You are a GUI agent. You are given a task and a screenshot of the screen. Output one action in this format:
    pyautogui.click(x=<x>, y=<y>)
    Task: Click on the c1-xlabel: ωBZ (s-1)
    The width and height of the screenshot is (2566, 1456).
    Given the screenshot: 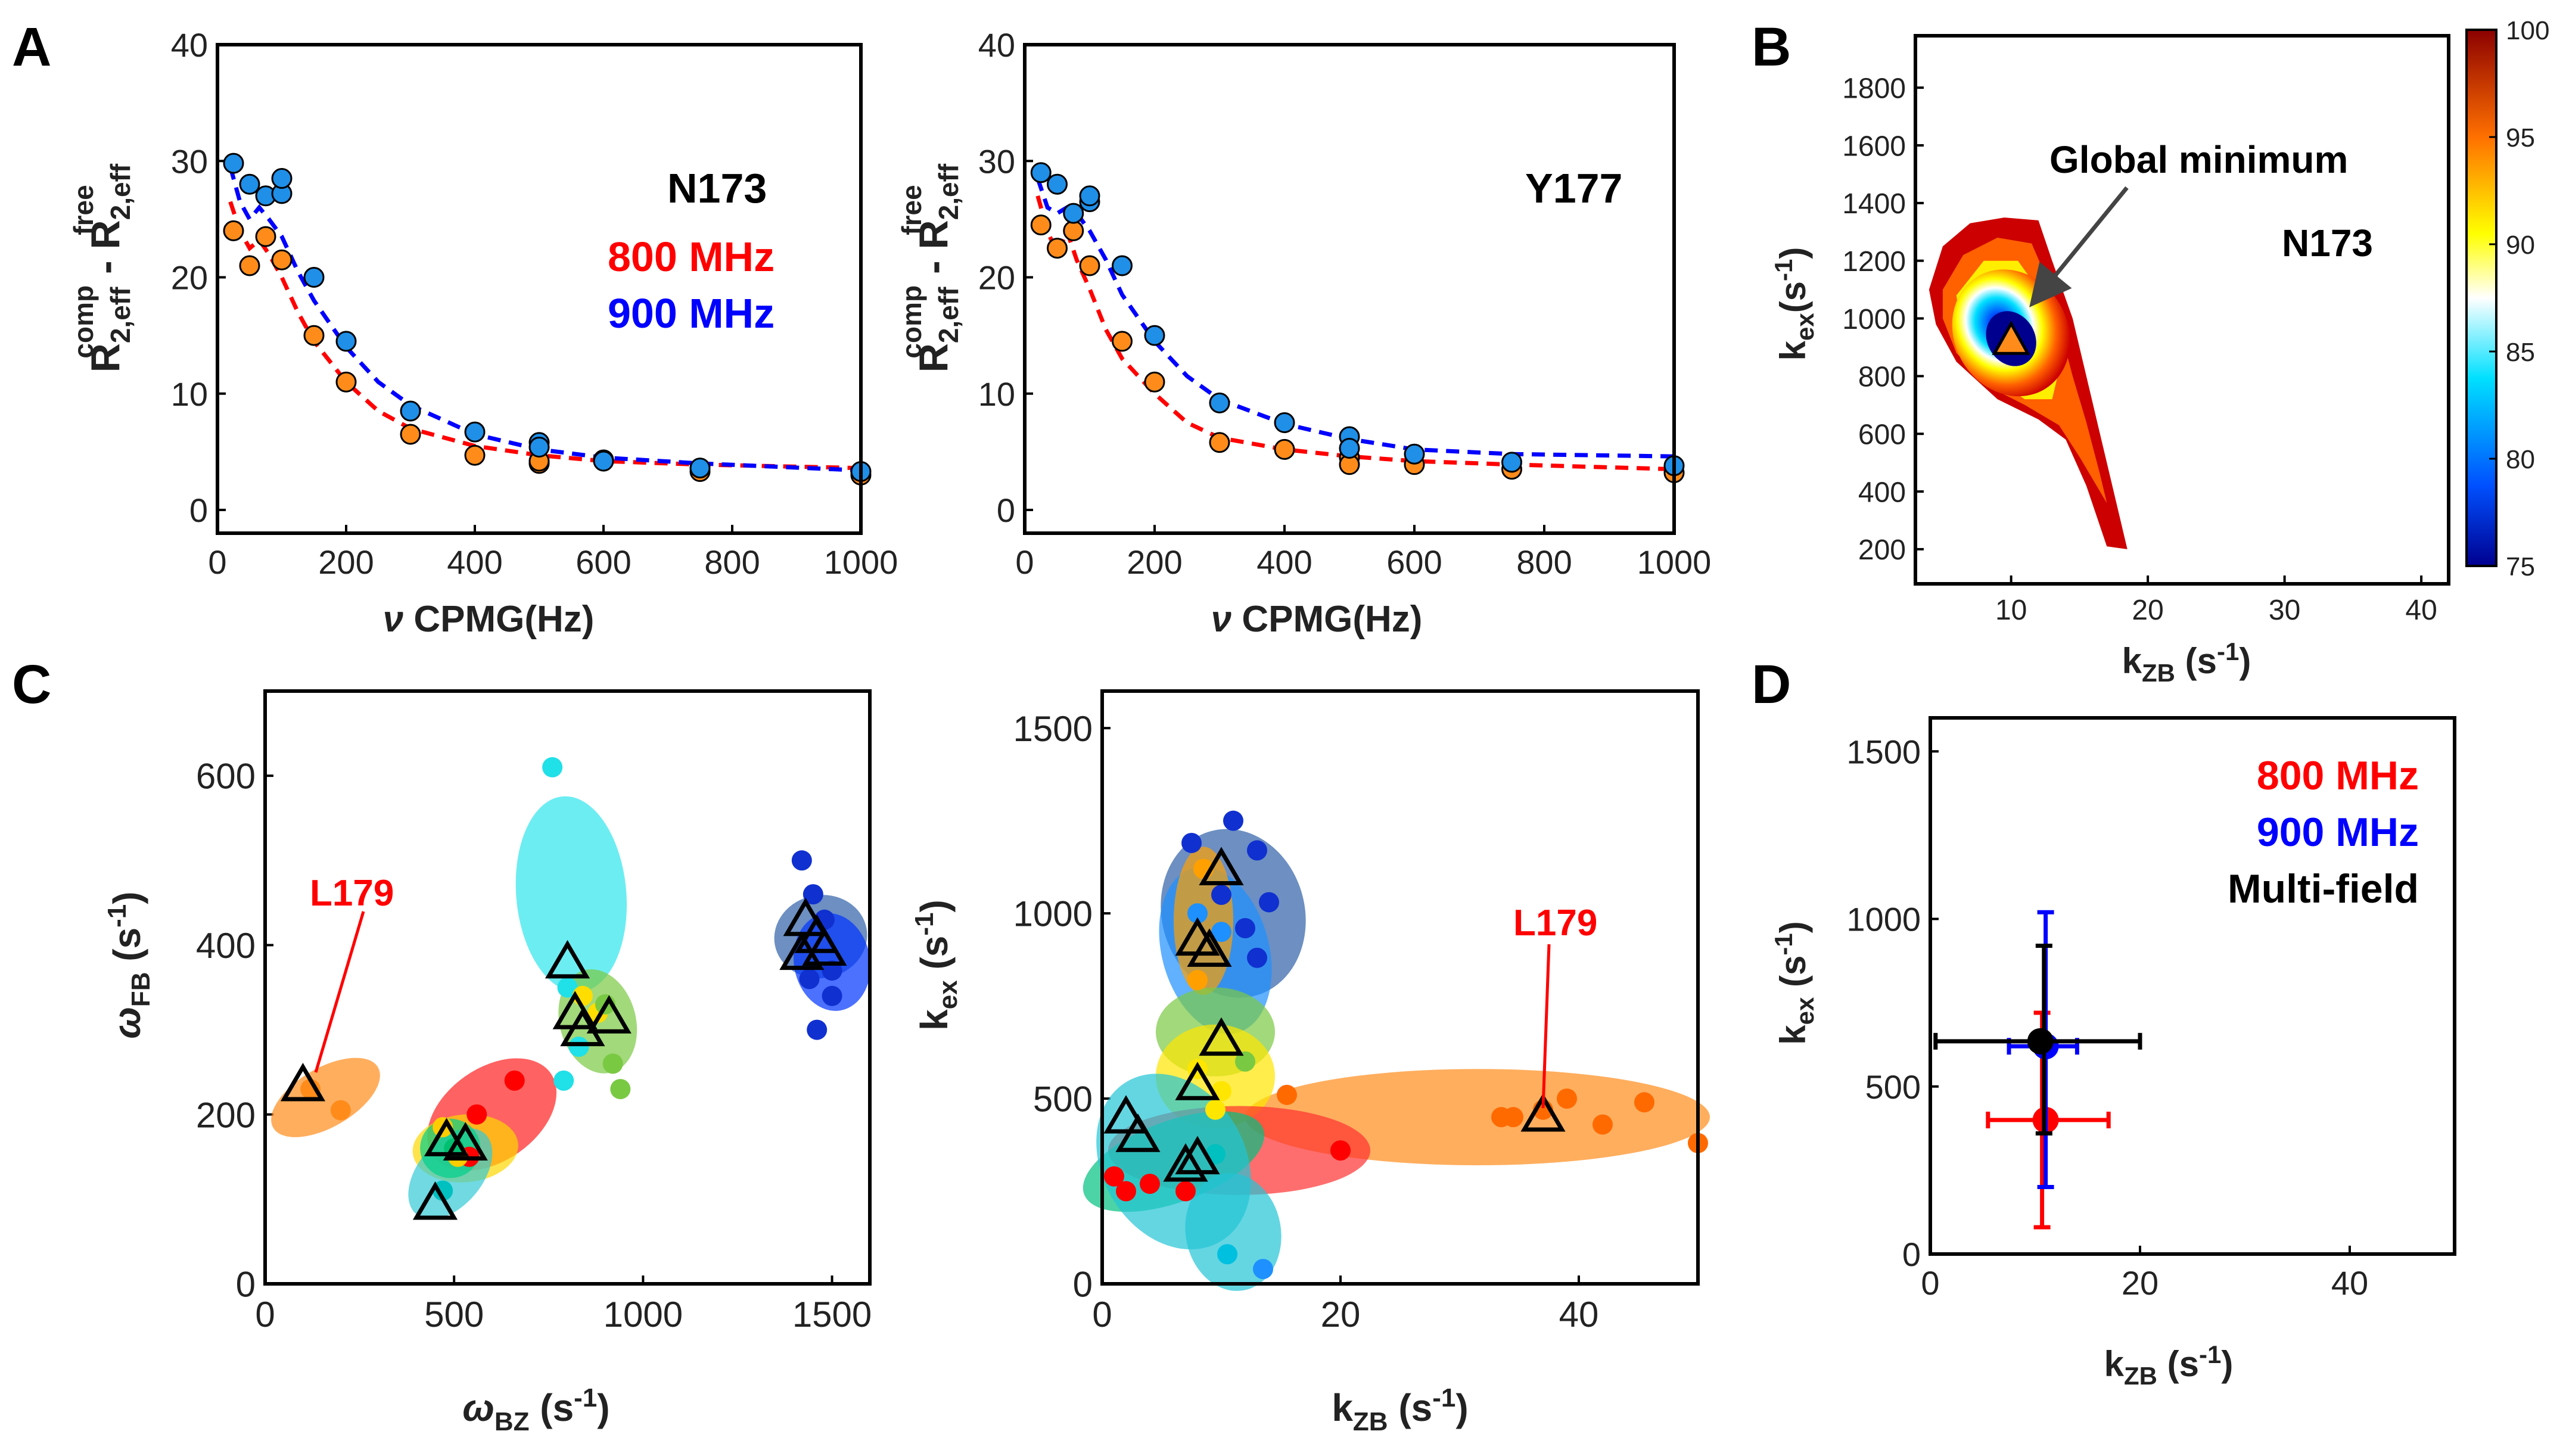 What is the action you would take?
    pyautogui.click(x=535, y=1409)
    